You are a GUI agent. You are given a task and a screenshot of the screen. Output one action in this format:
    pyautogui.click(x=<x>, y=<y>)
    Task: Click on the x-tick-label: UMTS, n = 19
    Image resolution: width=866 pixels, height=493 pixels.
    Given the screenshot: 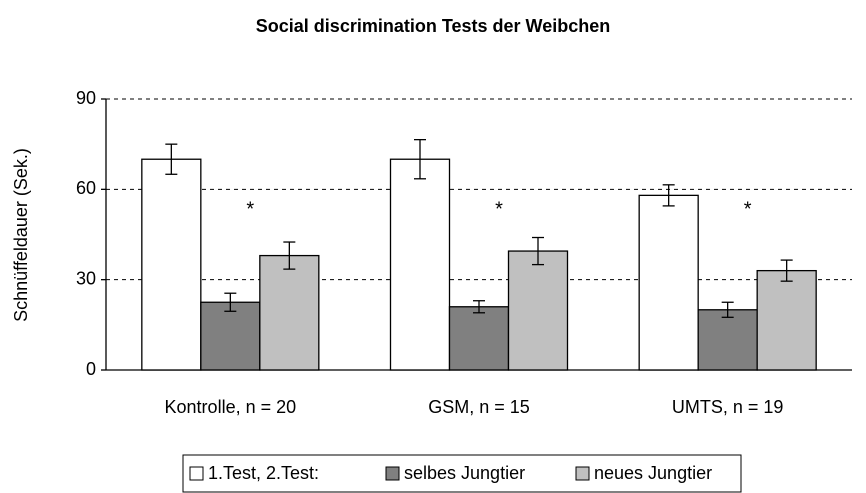 What is the action you would take?
    pyautogui.click(x=728, y=407)
    